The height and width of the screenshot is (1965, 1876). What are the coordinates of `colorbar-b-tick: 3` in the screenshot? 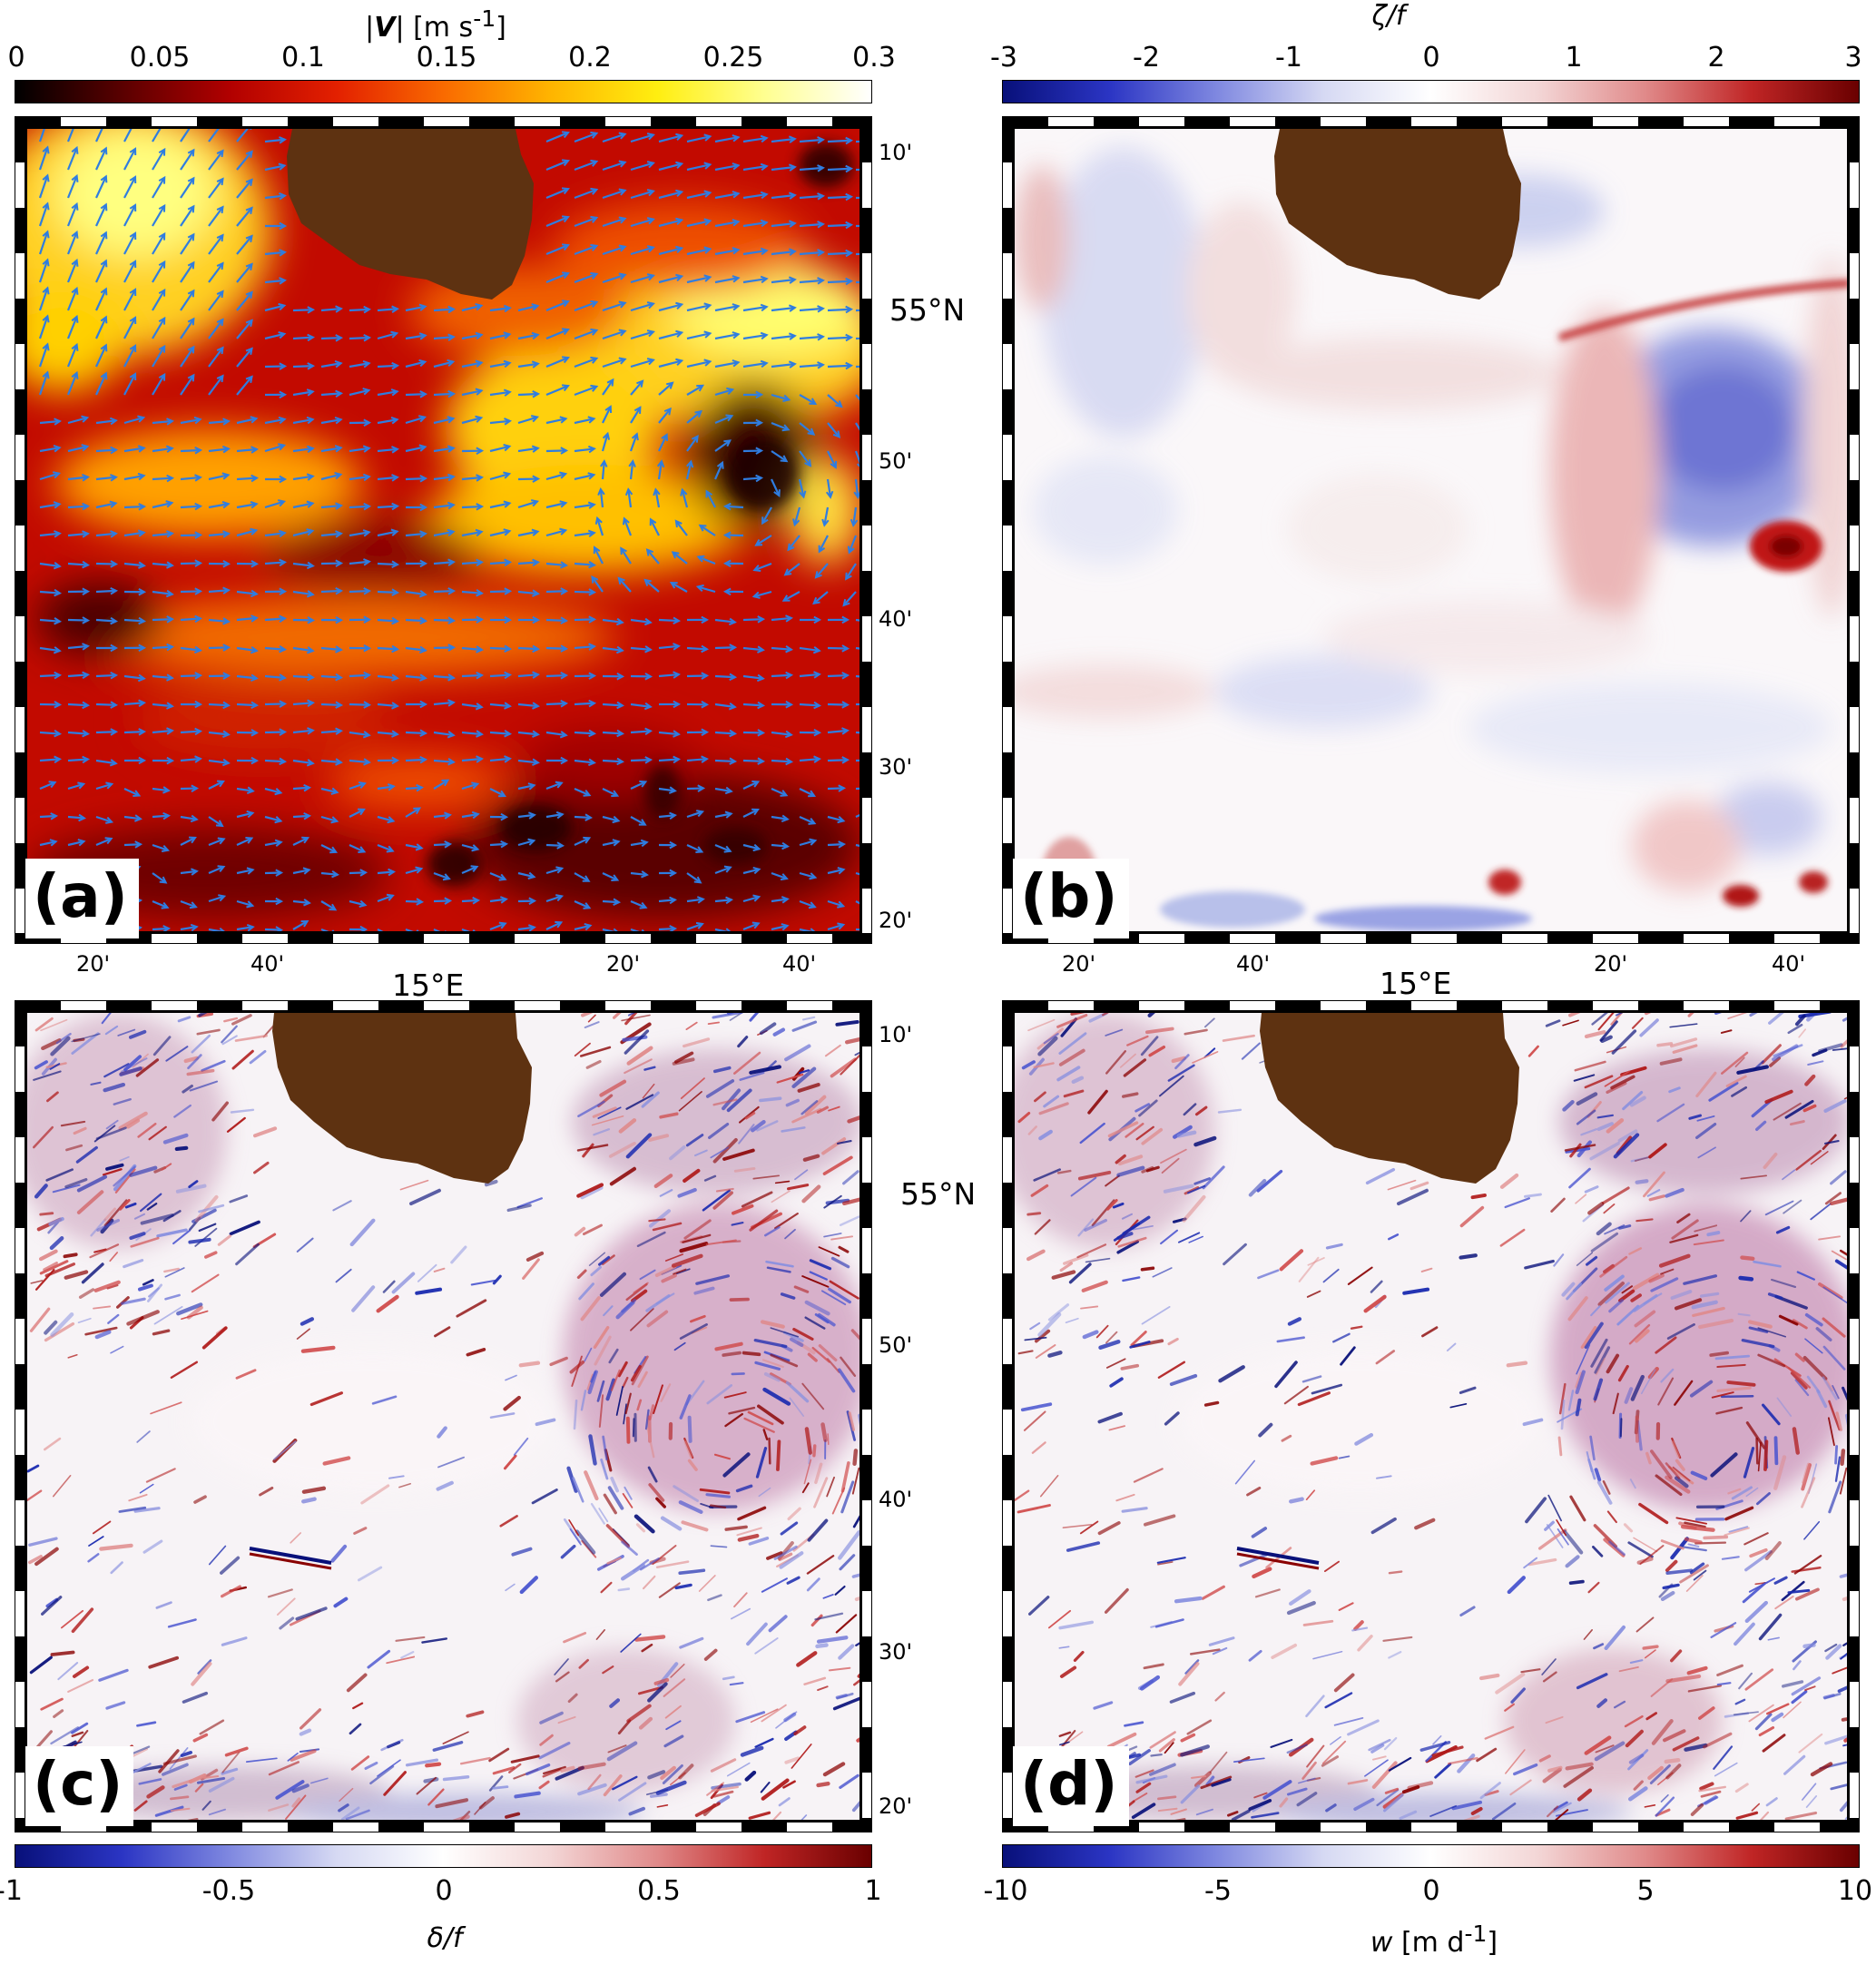 It's located at (1853, 58).